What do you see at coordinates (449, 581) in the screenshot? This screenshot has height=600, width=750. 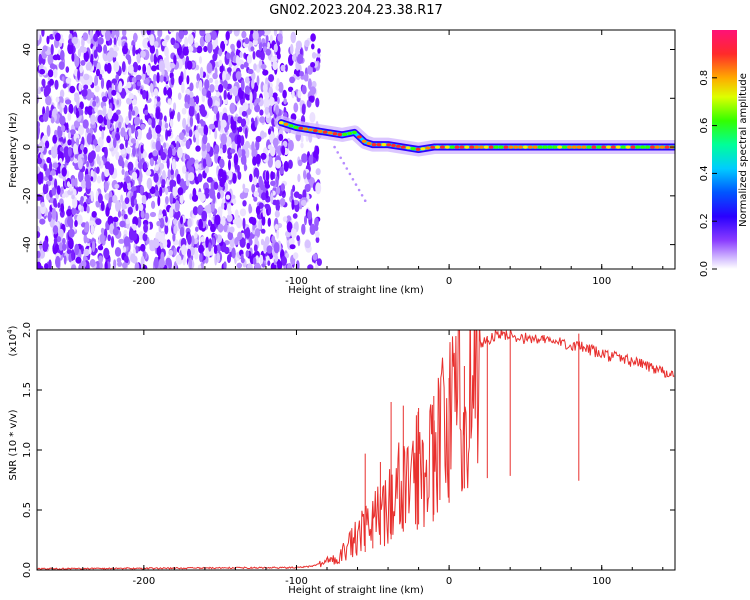 I see `x-tick-label: 0` at bounding box center [449, 581].